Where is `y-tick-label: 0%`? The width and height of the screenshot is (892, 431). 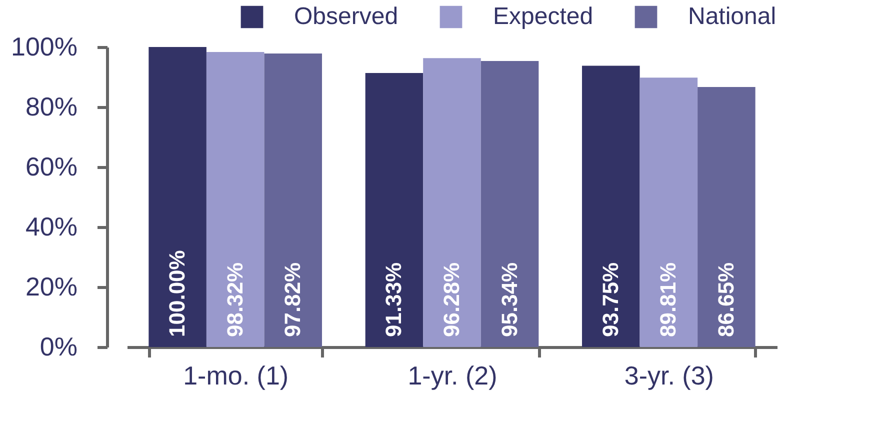 y-tick-label: 0% is located at coordinates (59, 347).